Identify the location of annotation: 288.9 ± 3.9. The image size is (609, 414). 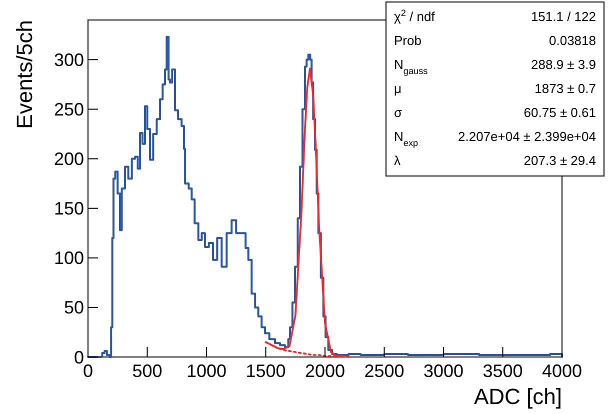
(563, 64).